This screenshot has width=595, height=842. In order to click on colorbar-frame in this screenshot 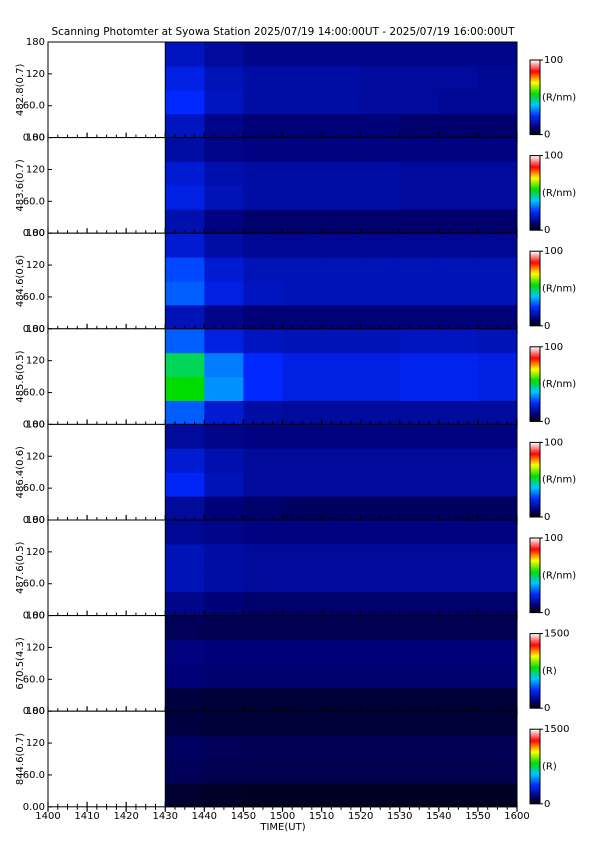, I will do `click(535, 193)`.